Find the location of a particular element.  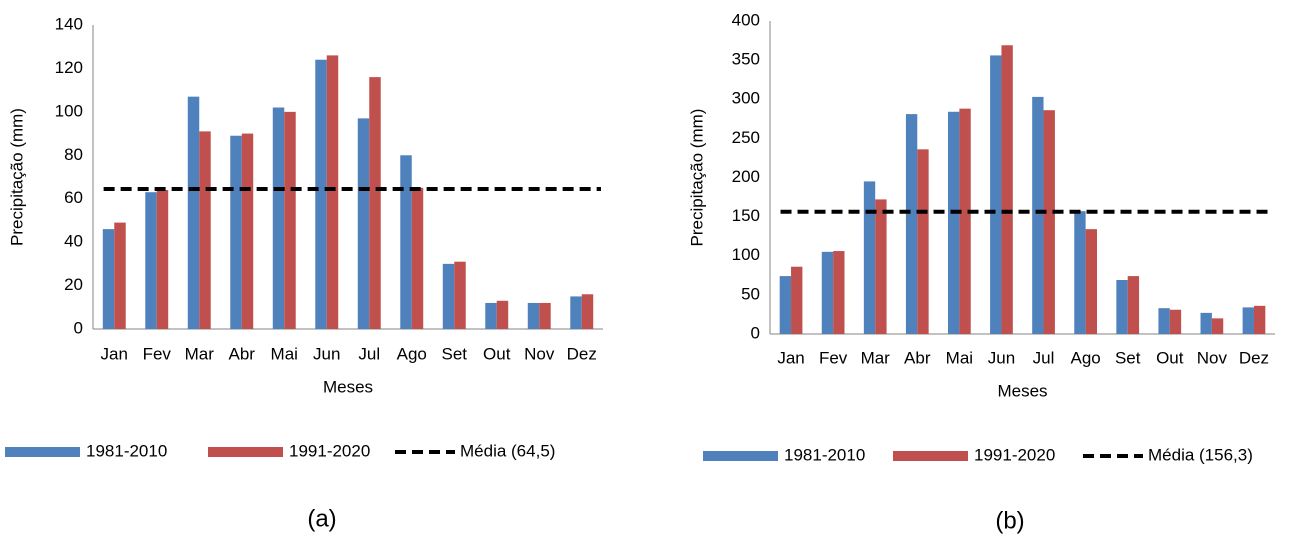

y-tick-label: 250 is located at coordinates (746, 137).